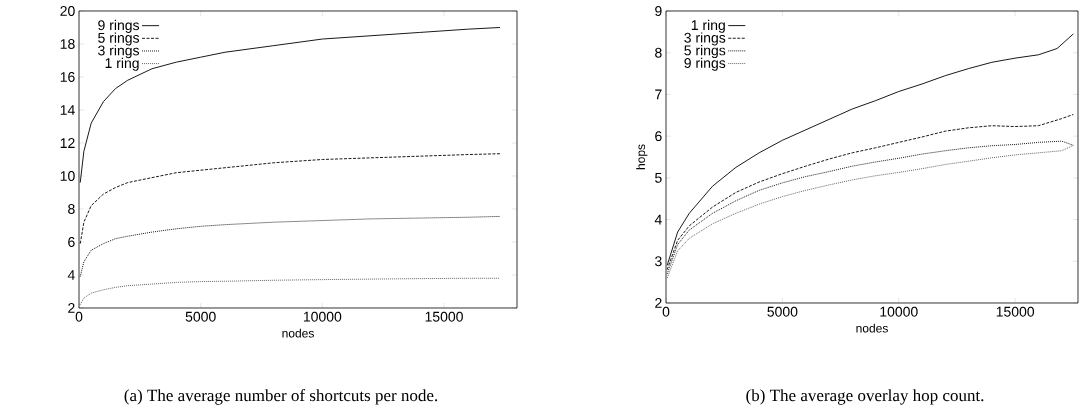  Describe the element at coordinates (658, 177) in the screenshot. I see `y-tick-label: 5` at that location.